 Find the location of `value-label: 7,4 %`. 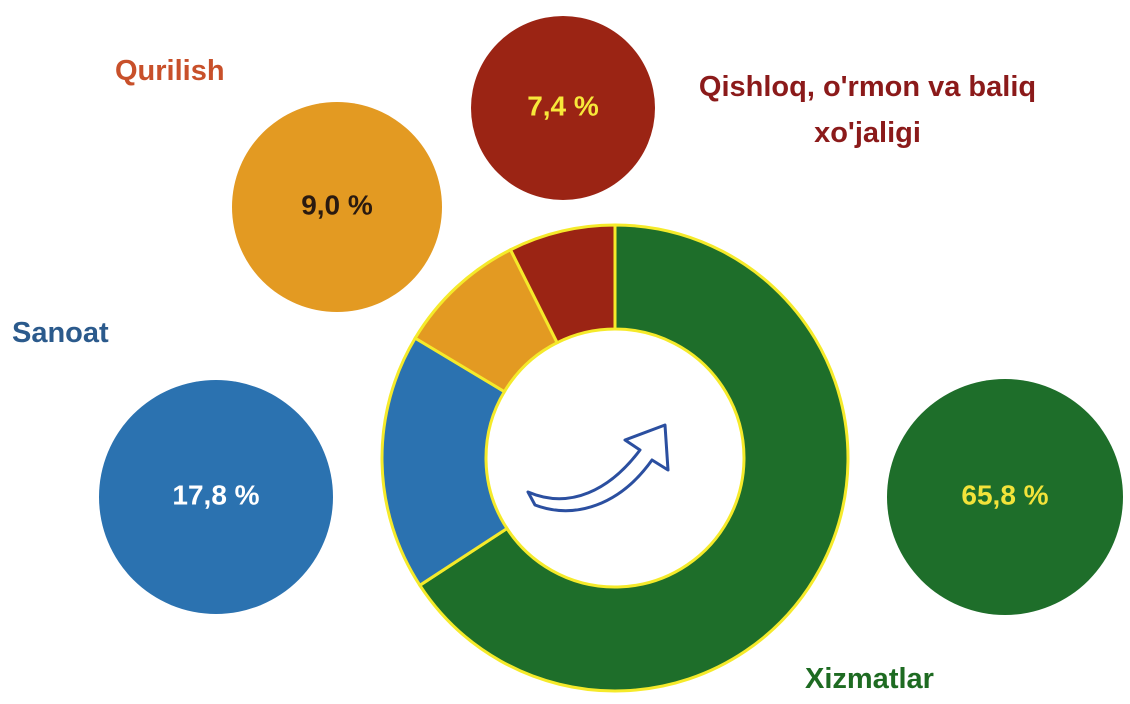

value-label: 7,4 % is located at coordinates (563, 105).